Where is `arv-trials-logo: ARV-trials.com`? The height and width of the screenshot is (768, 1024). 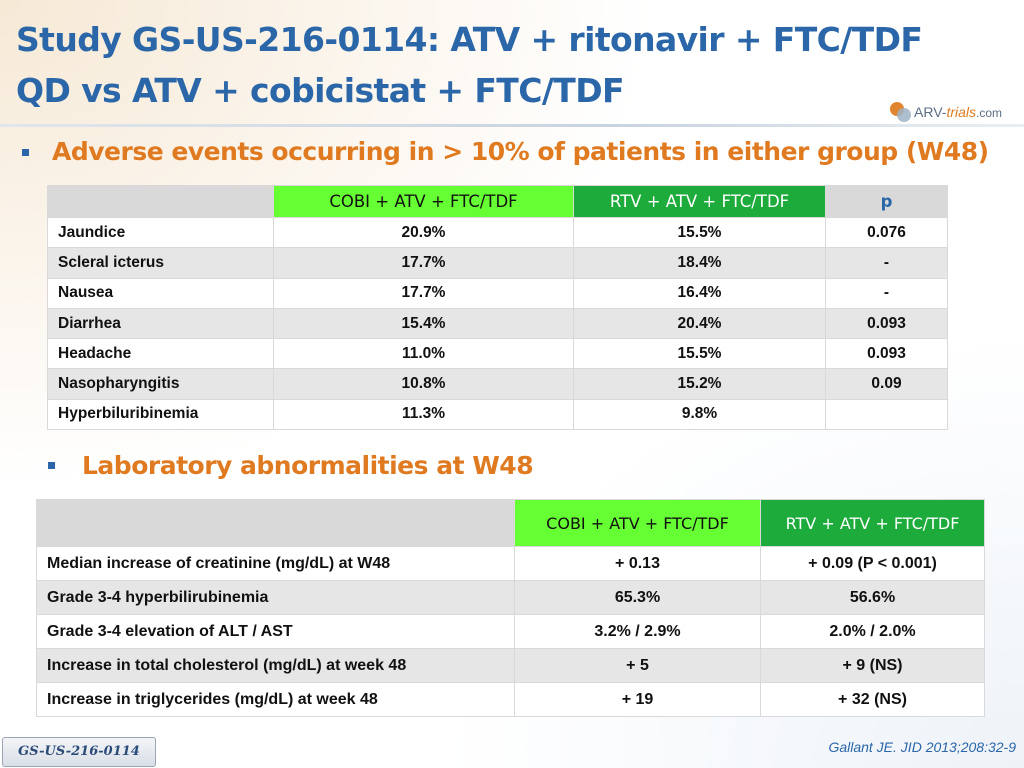
arv-trials-logo: ARV-trials.com is located at coordinates (953, 112).